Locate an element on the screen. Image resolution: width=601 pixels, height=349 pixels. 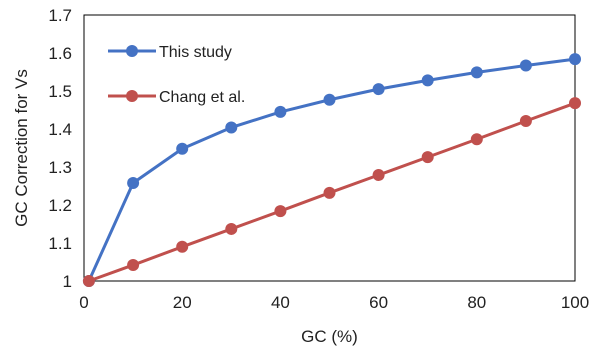
x-axis: 0 20 40 60 80 100 is located at coordinates (334, 302).